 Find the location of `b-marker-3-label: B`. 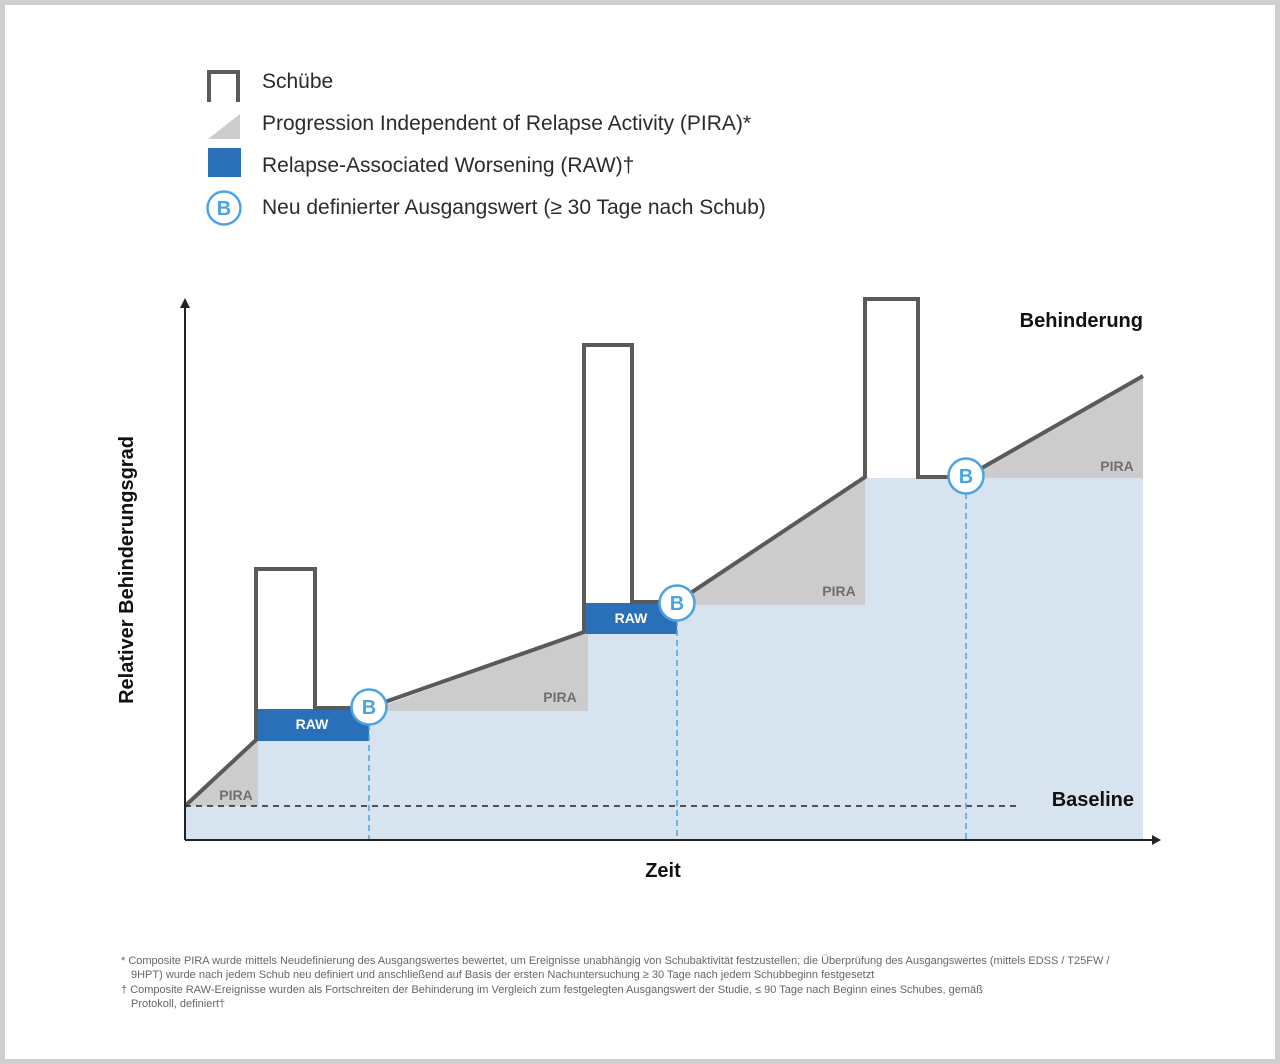

b-marker-3-label: B is located at coordinates (966, 477).